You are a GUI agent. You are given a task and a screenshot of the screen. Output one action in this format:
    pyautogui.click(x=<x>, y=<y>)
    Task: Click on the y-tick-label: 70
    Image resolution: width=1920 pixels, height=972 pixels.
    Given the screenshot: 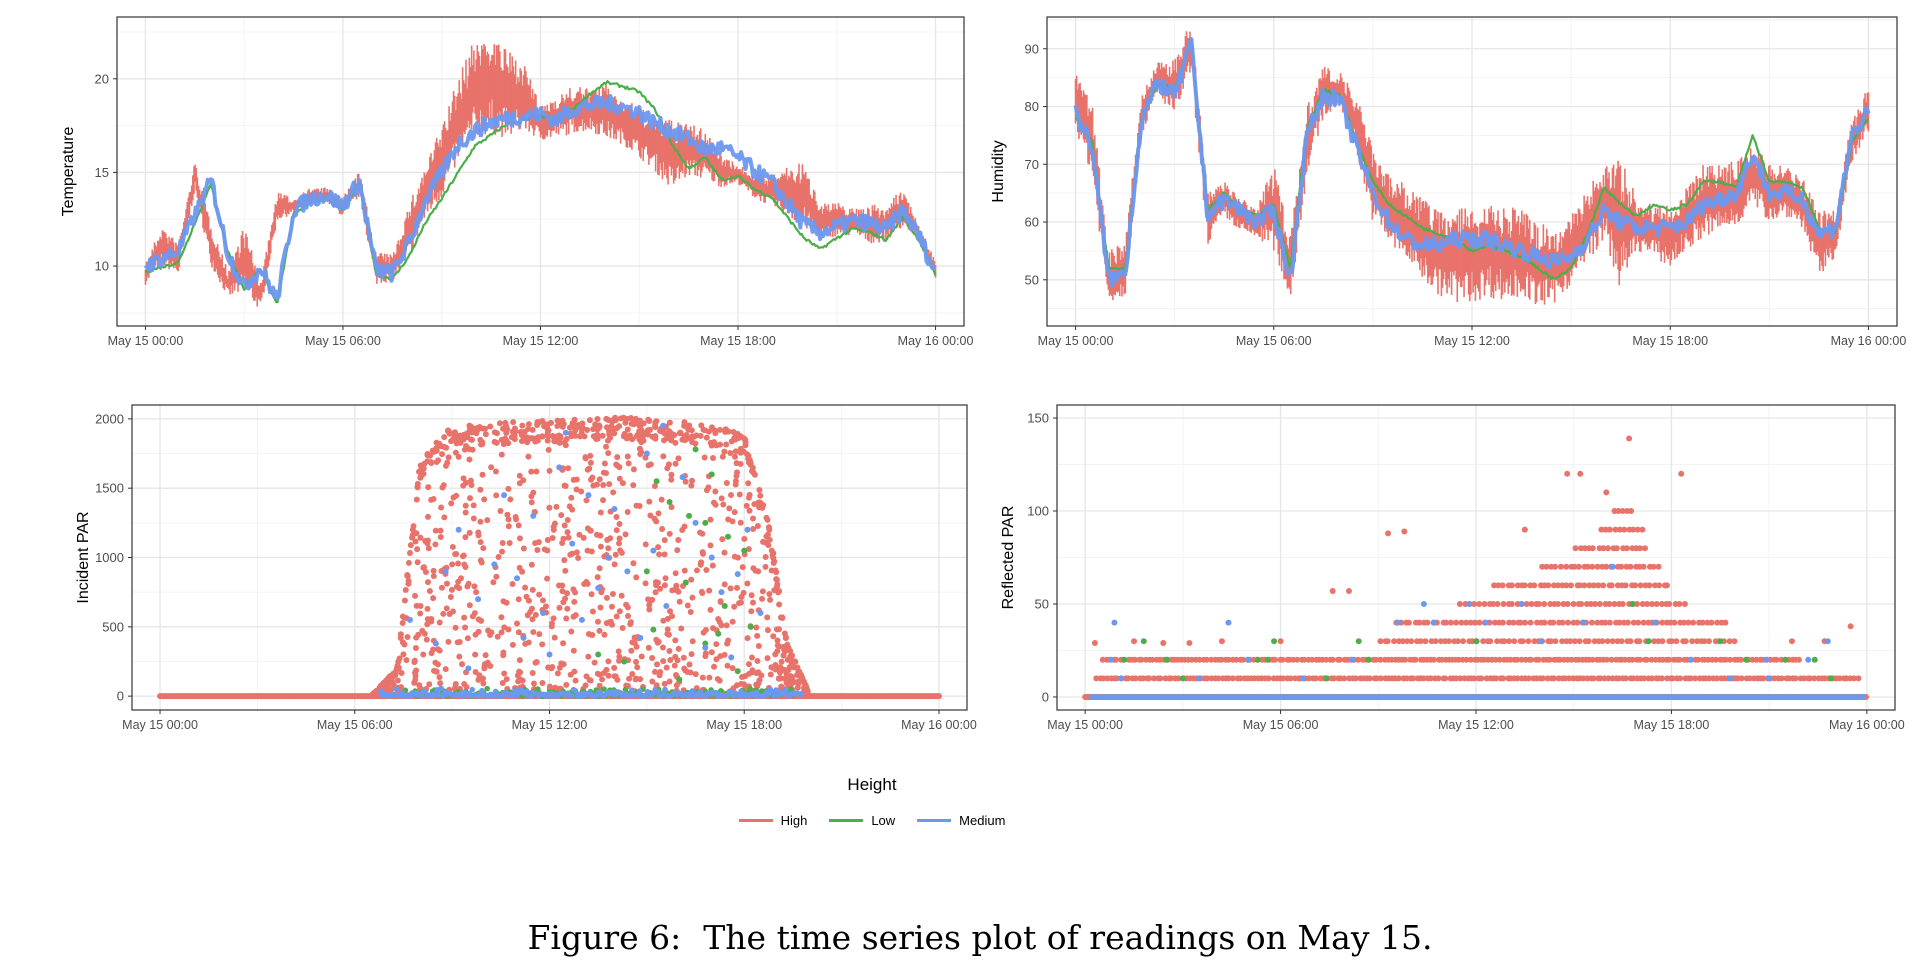 What is the action you would take?
    pyautogui.click(x=1032, y=164)
    